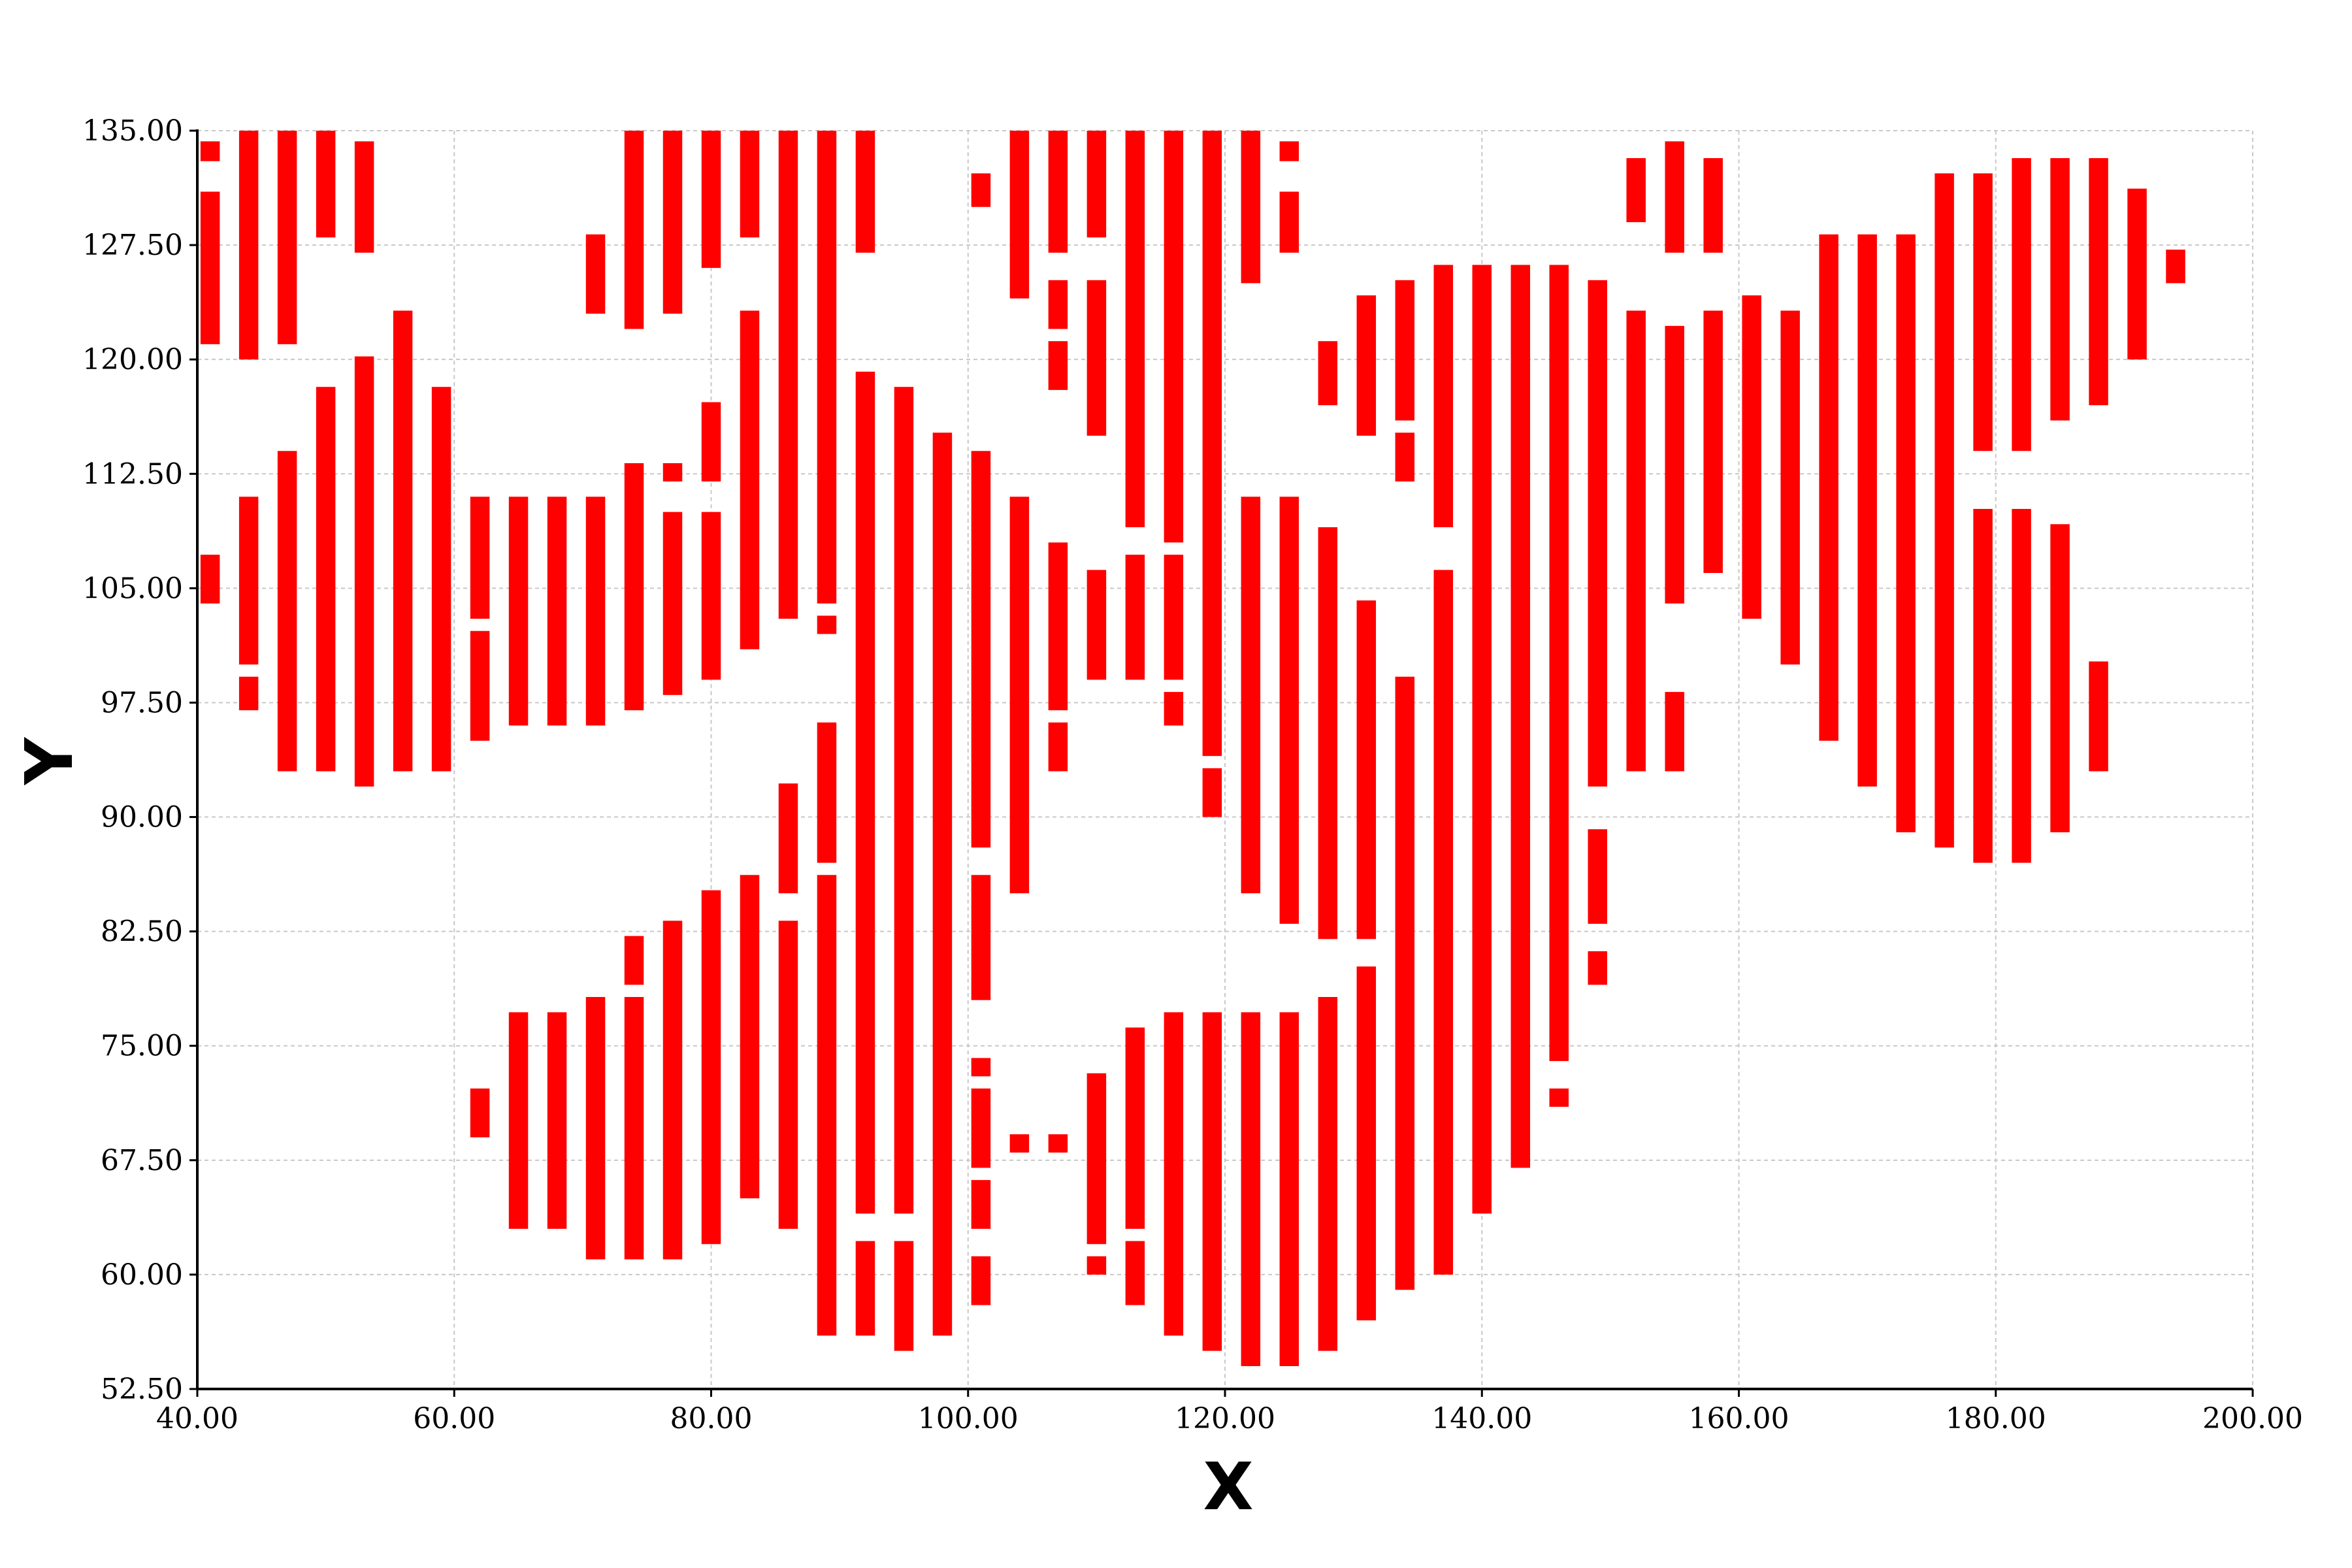  I want to click on y-axis-title: Y, so click(49, 760).